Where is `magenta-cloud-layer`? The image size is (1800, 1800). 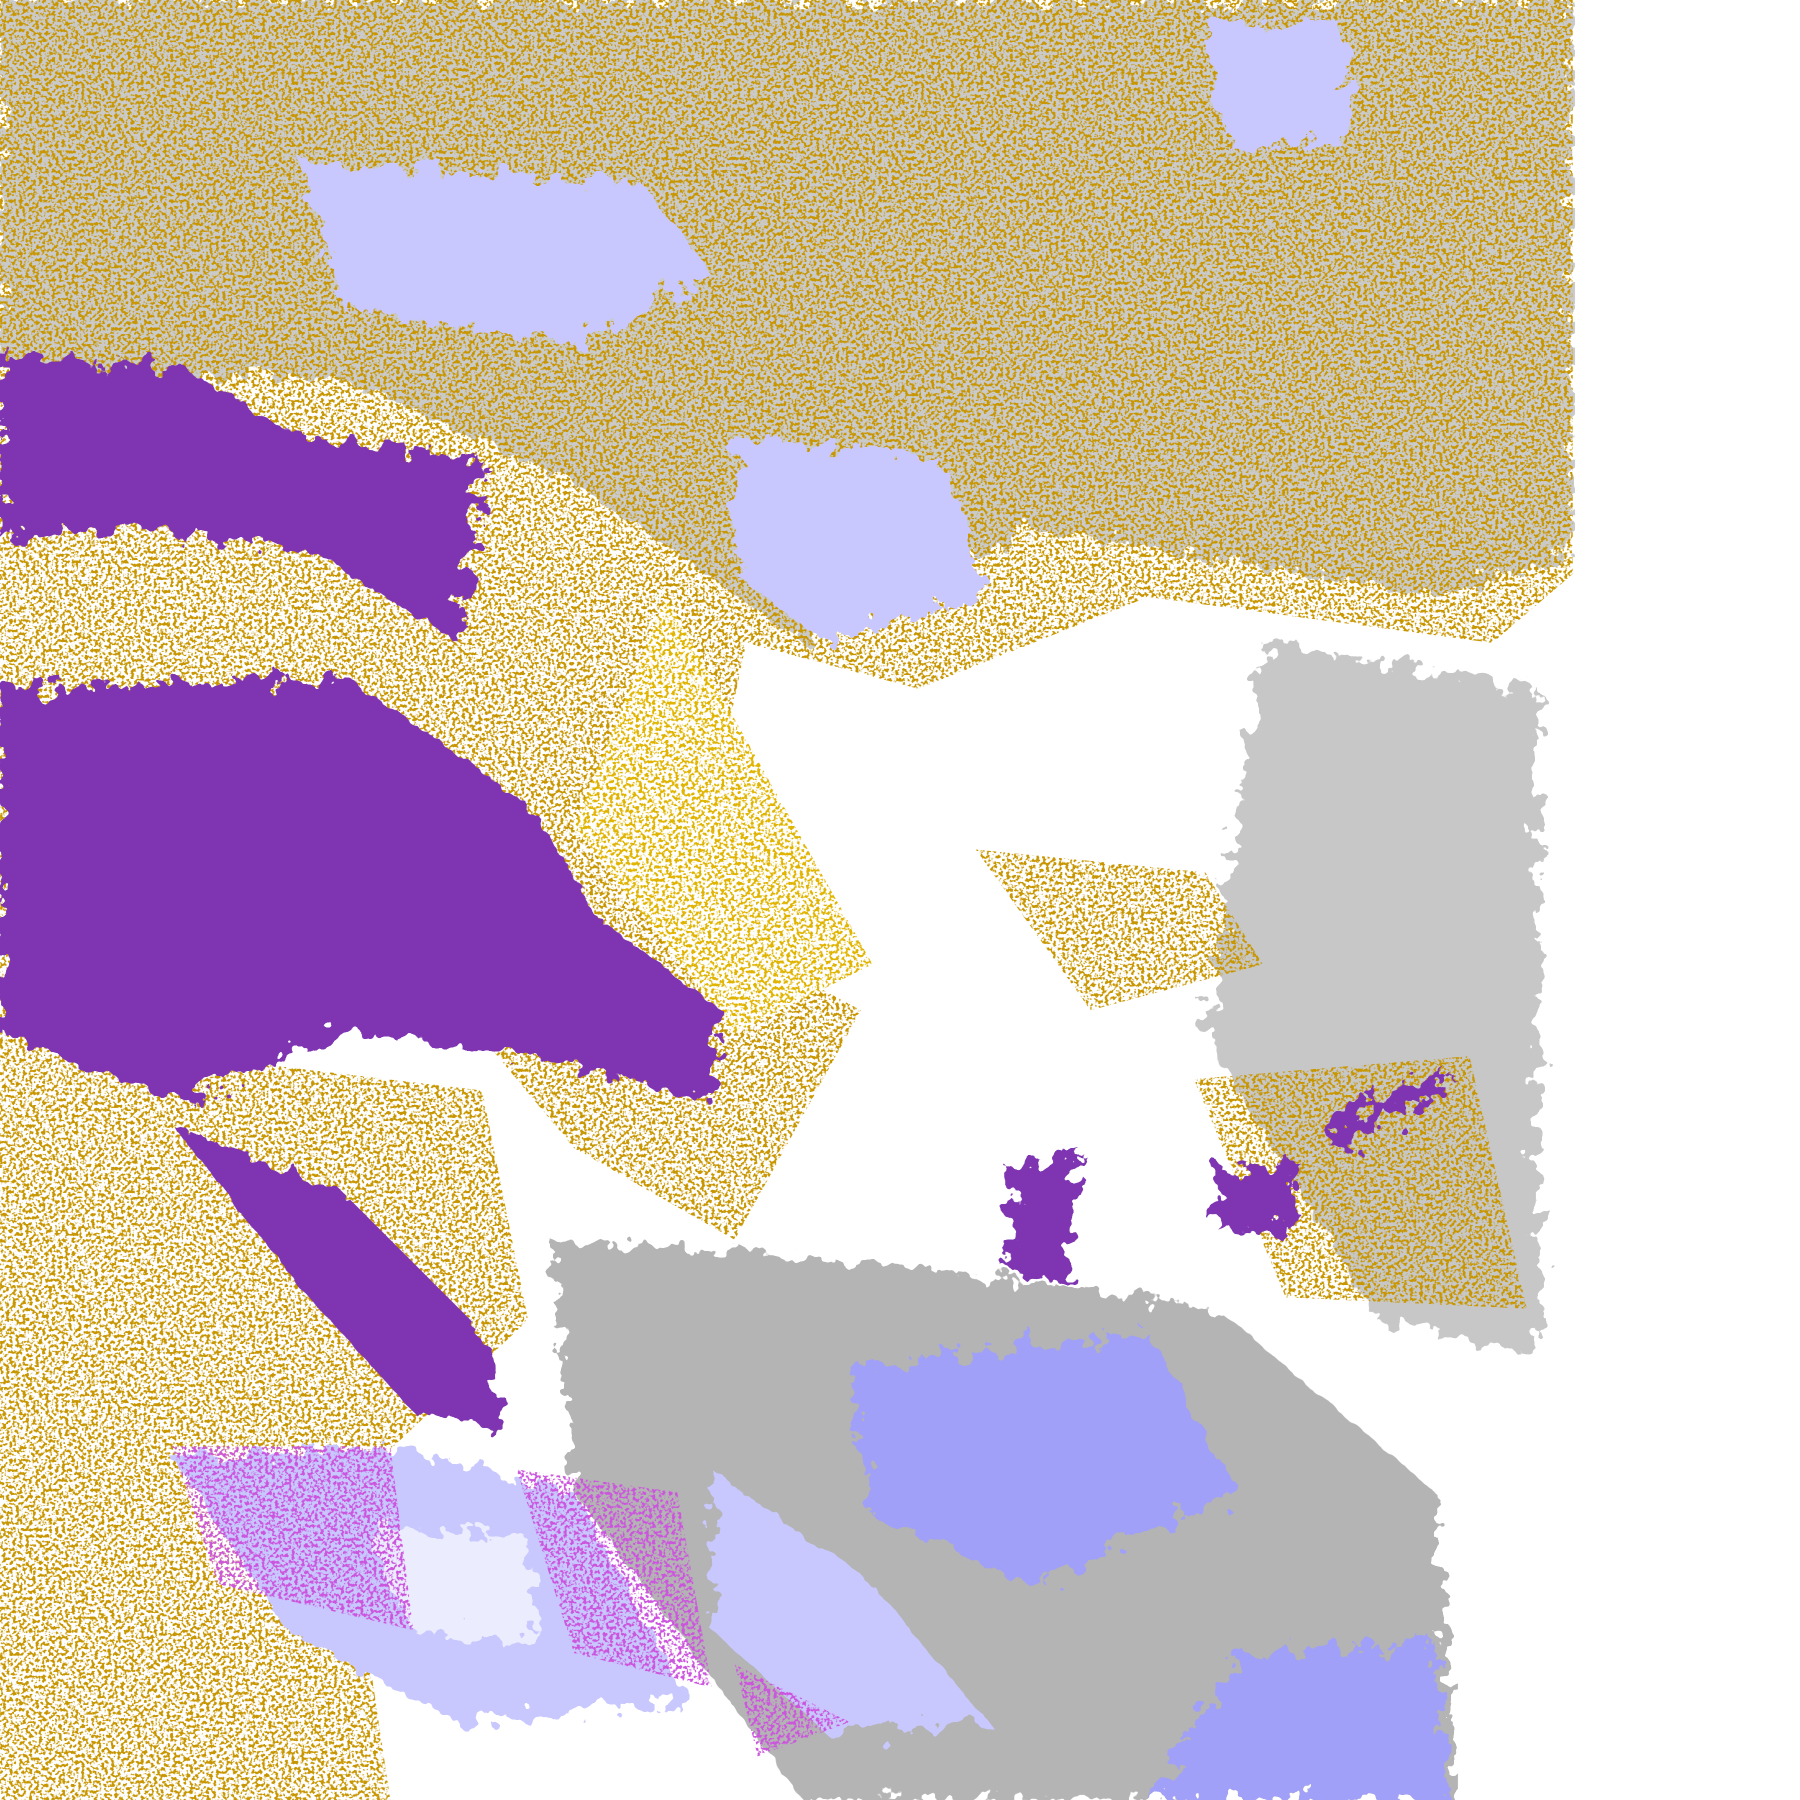
magenta-cloud-layer is located at coordinates (511, 1601).